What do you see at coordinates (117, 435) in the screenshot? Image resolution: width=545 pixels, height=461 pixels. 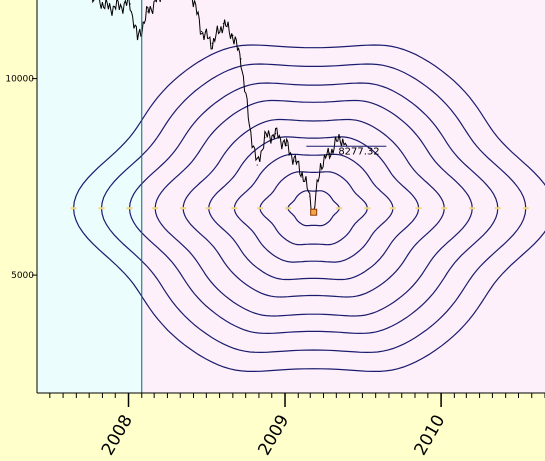 I see `x-tick-label: 2008` at bounding box center [117, 435].